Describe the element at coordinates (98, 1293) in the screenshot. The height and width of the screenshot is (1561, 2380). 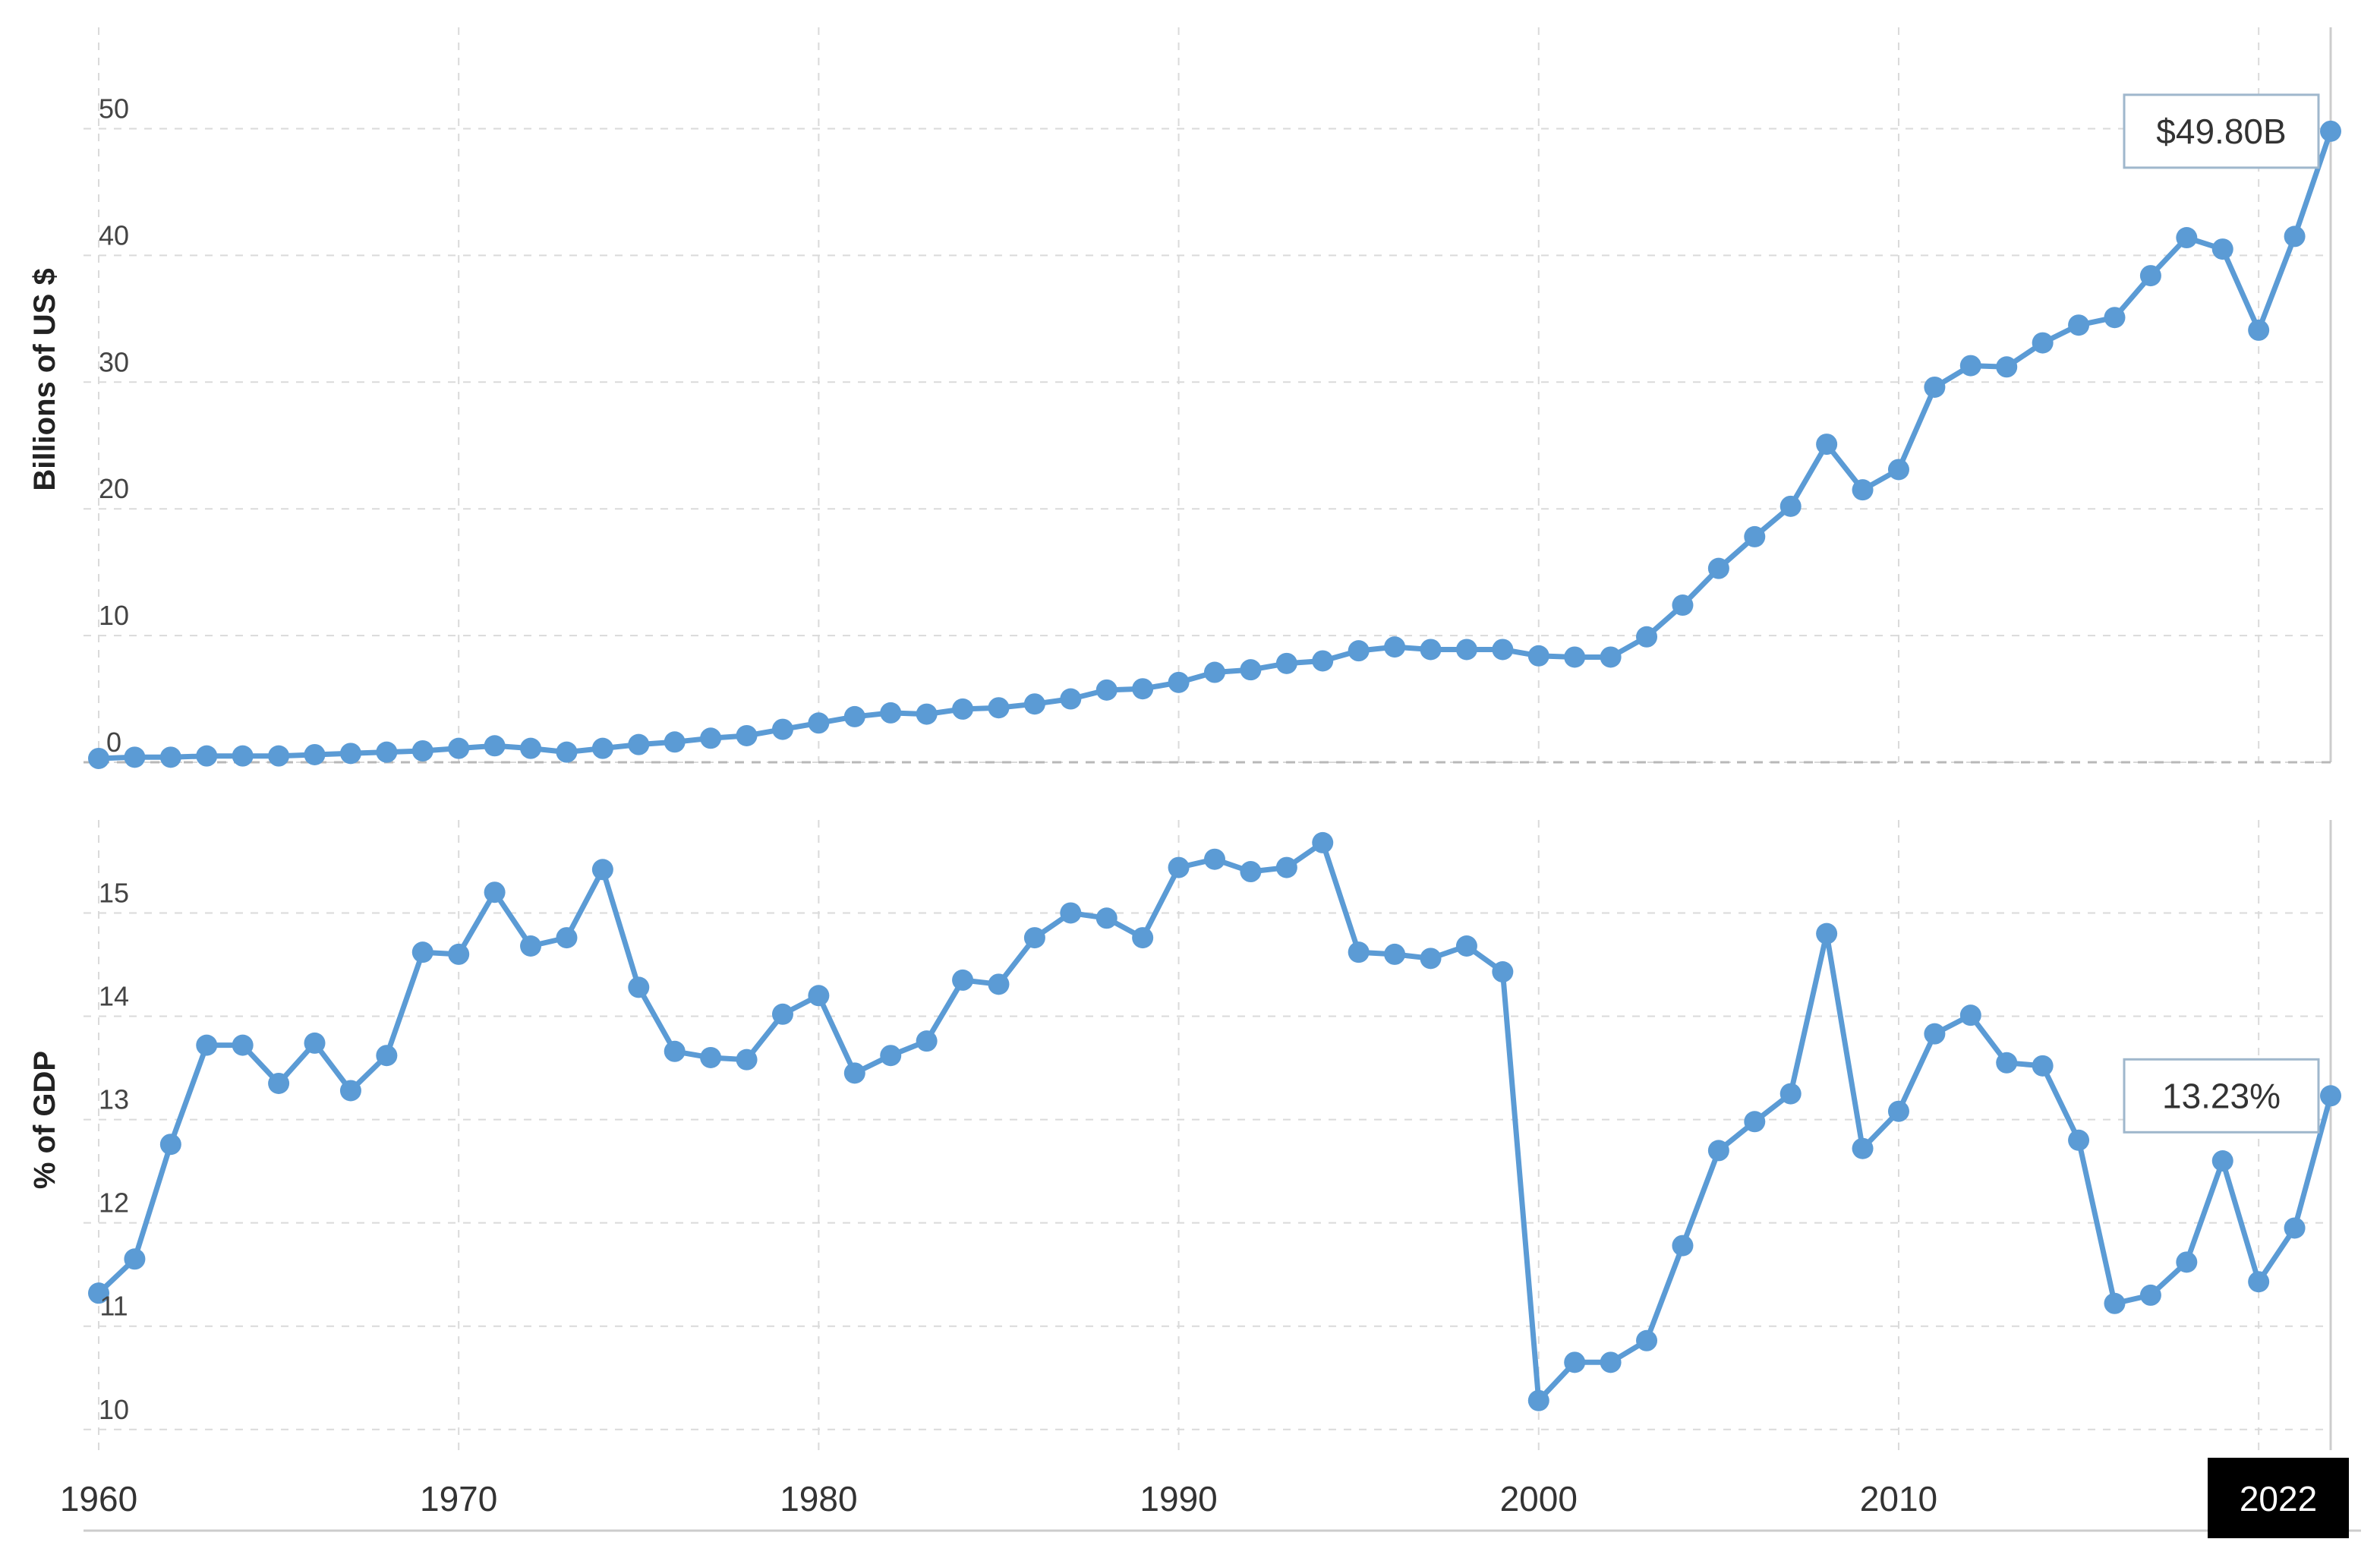
I see `gdp-pct-point-1960` at that location.